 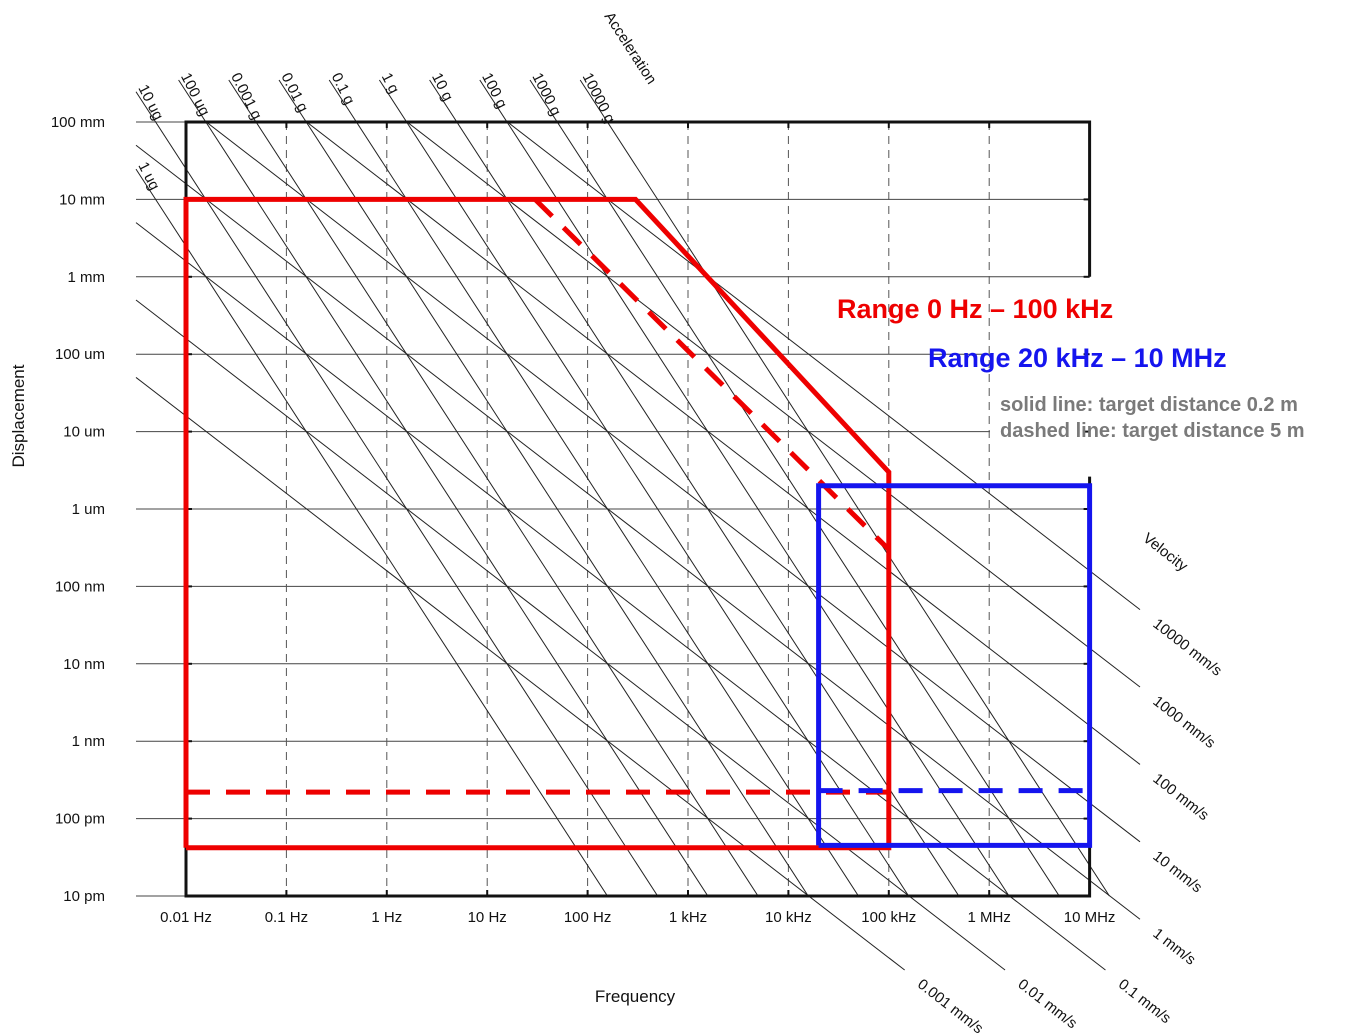 I want to click on velocity-label: 1000 mm/s, so click(x=1184, y=722).